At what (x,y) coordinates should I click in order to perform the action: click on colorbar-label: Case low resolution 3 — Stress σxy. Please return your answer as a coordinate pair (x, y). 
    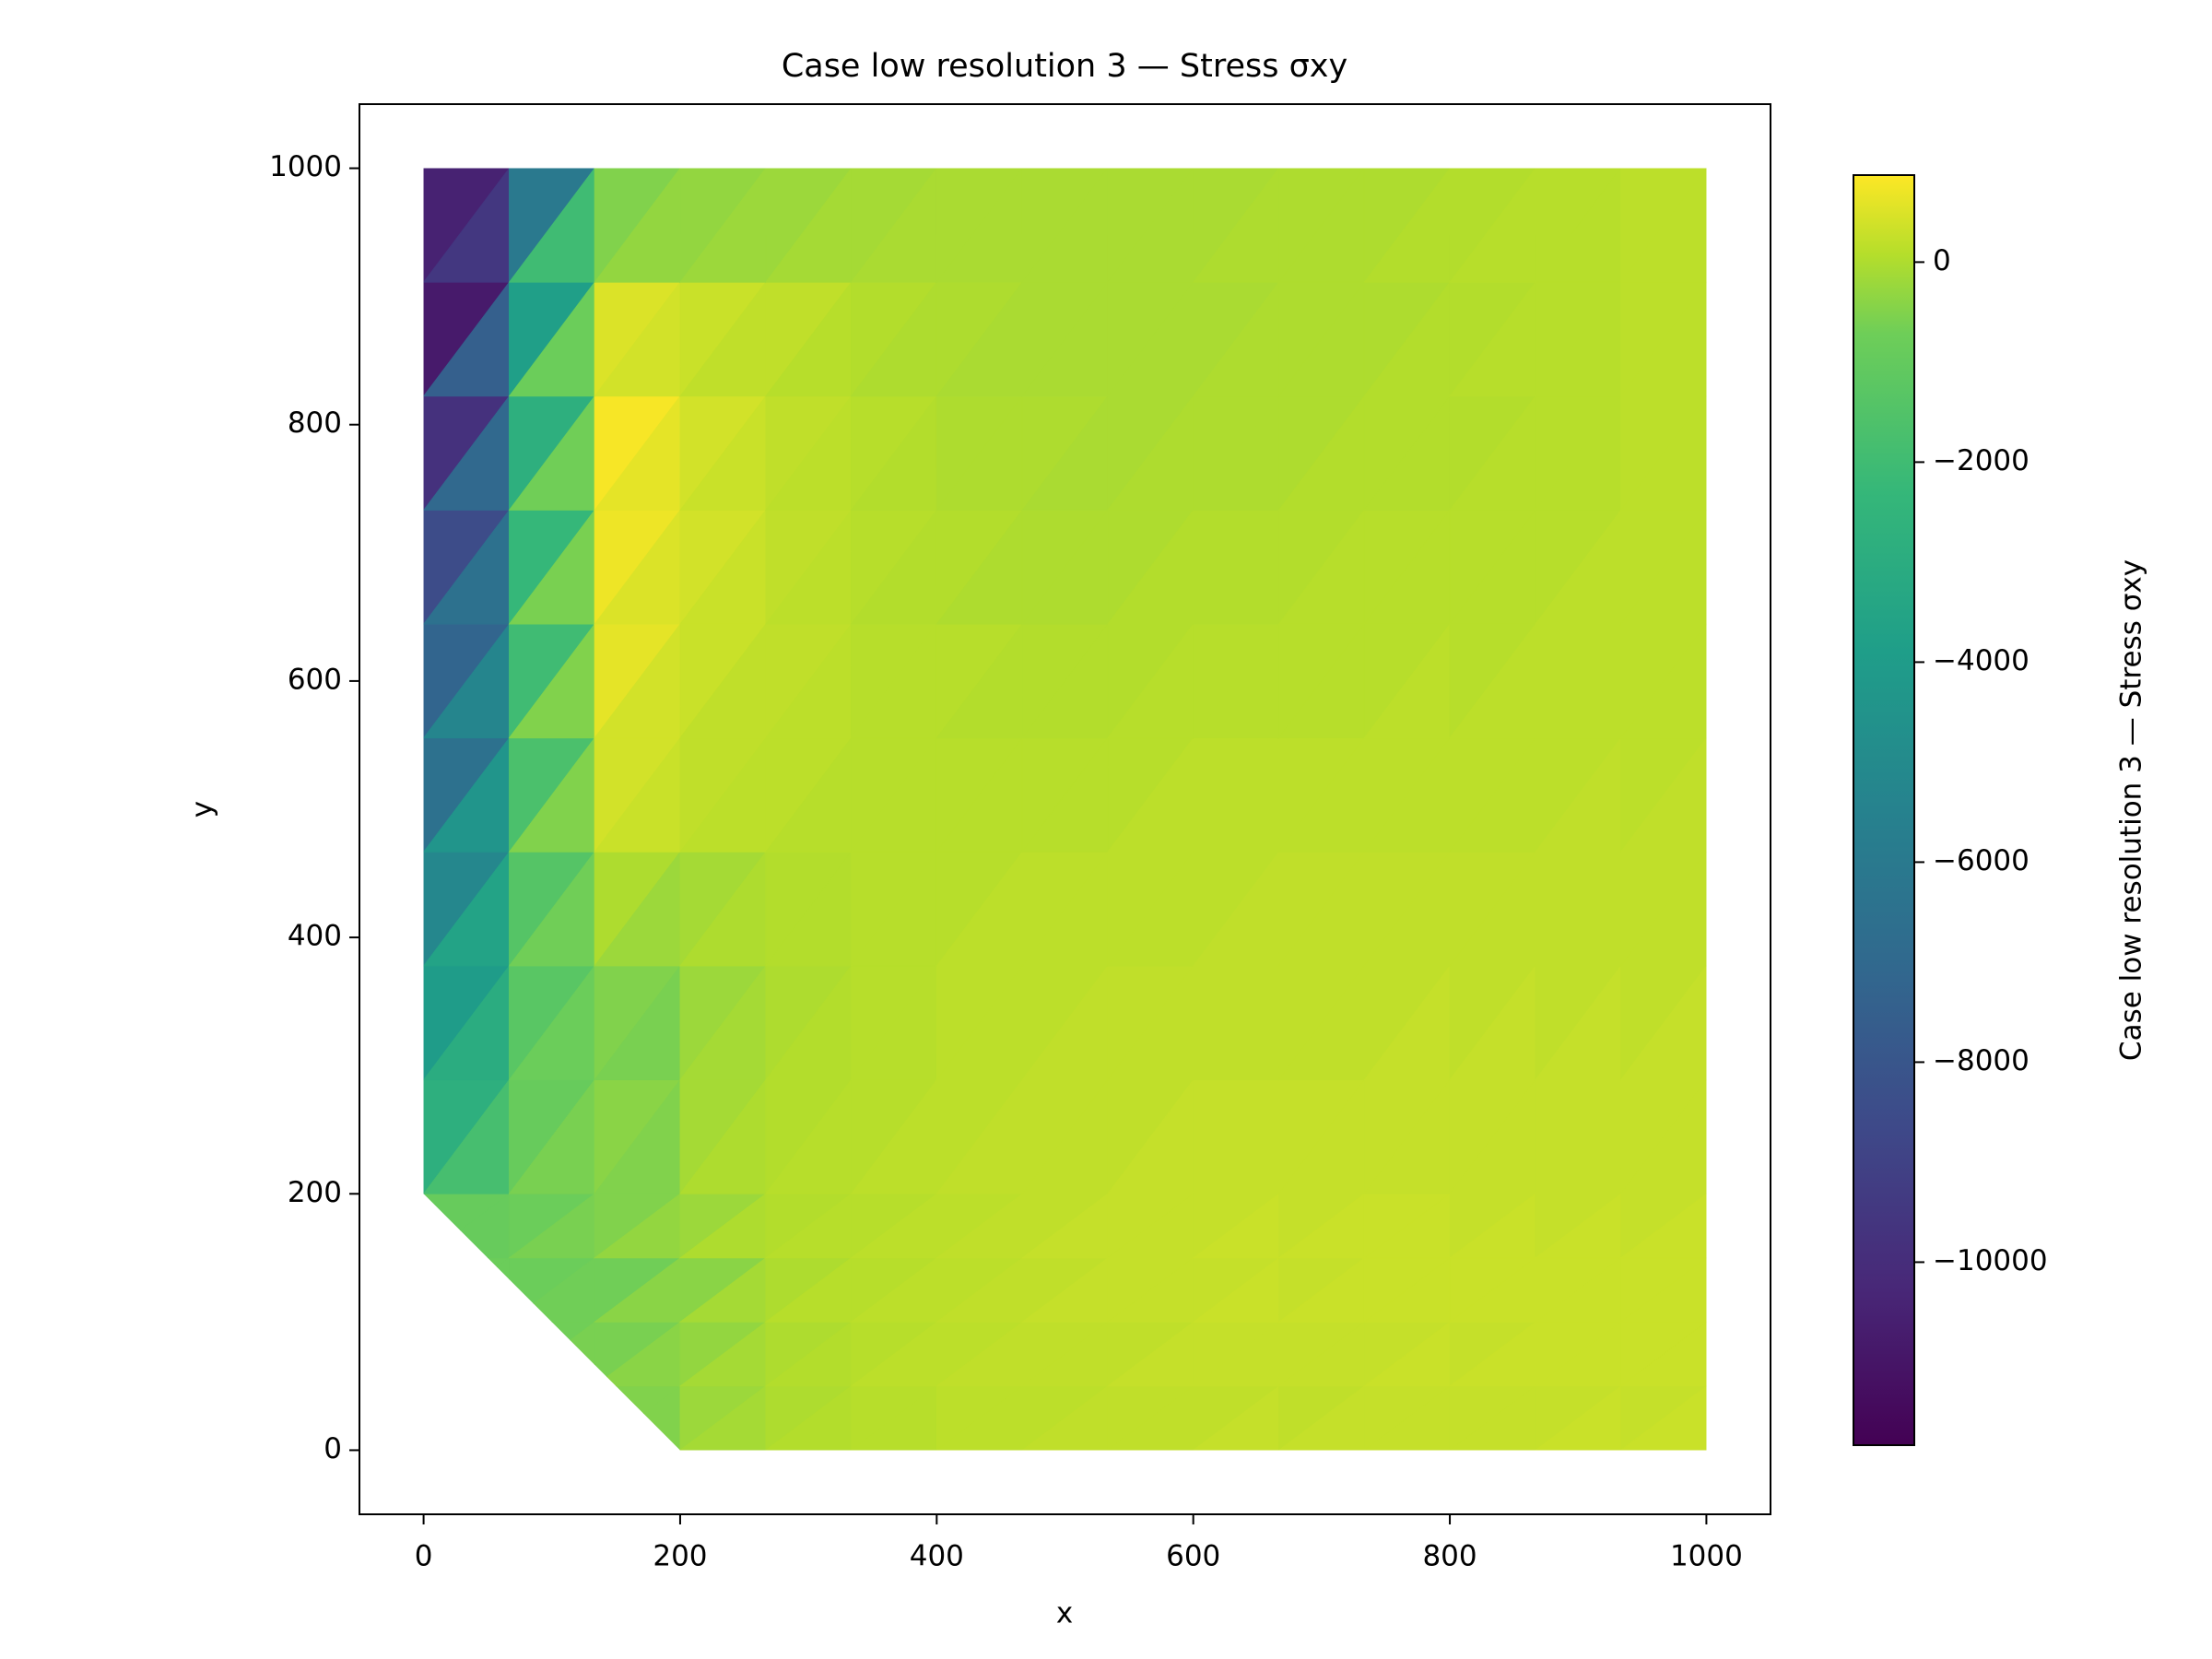
    Looking at the image, I should click on (2131, 810).